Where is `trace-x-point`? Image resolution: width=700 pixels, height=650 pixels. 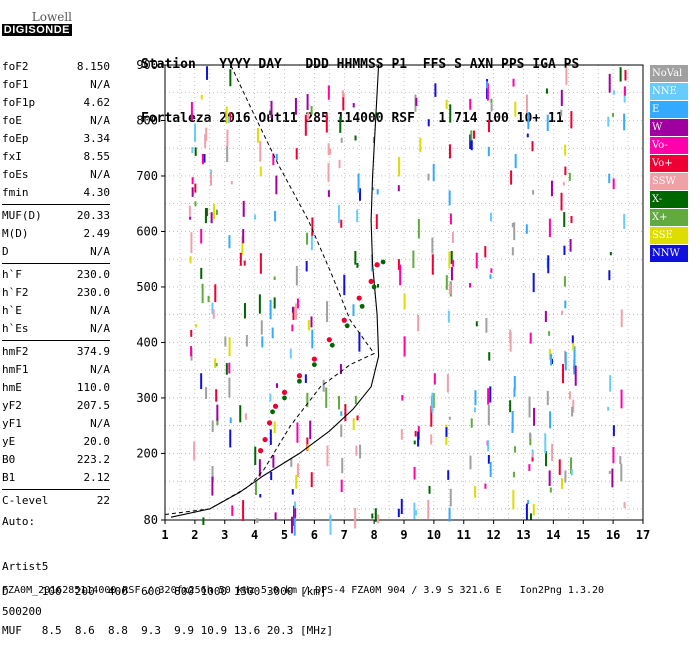
trace-x-point is located at coordinates (272, 412).